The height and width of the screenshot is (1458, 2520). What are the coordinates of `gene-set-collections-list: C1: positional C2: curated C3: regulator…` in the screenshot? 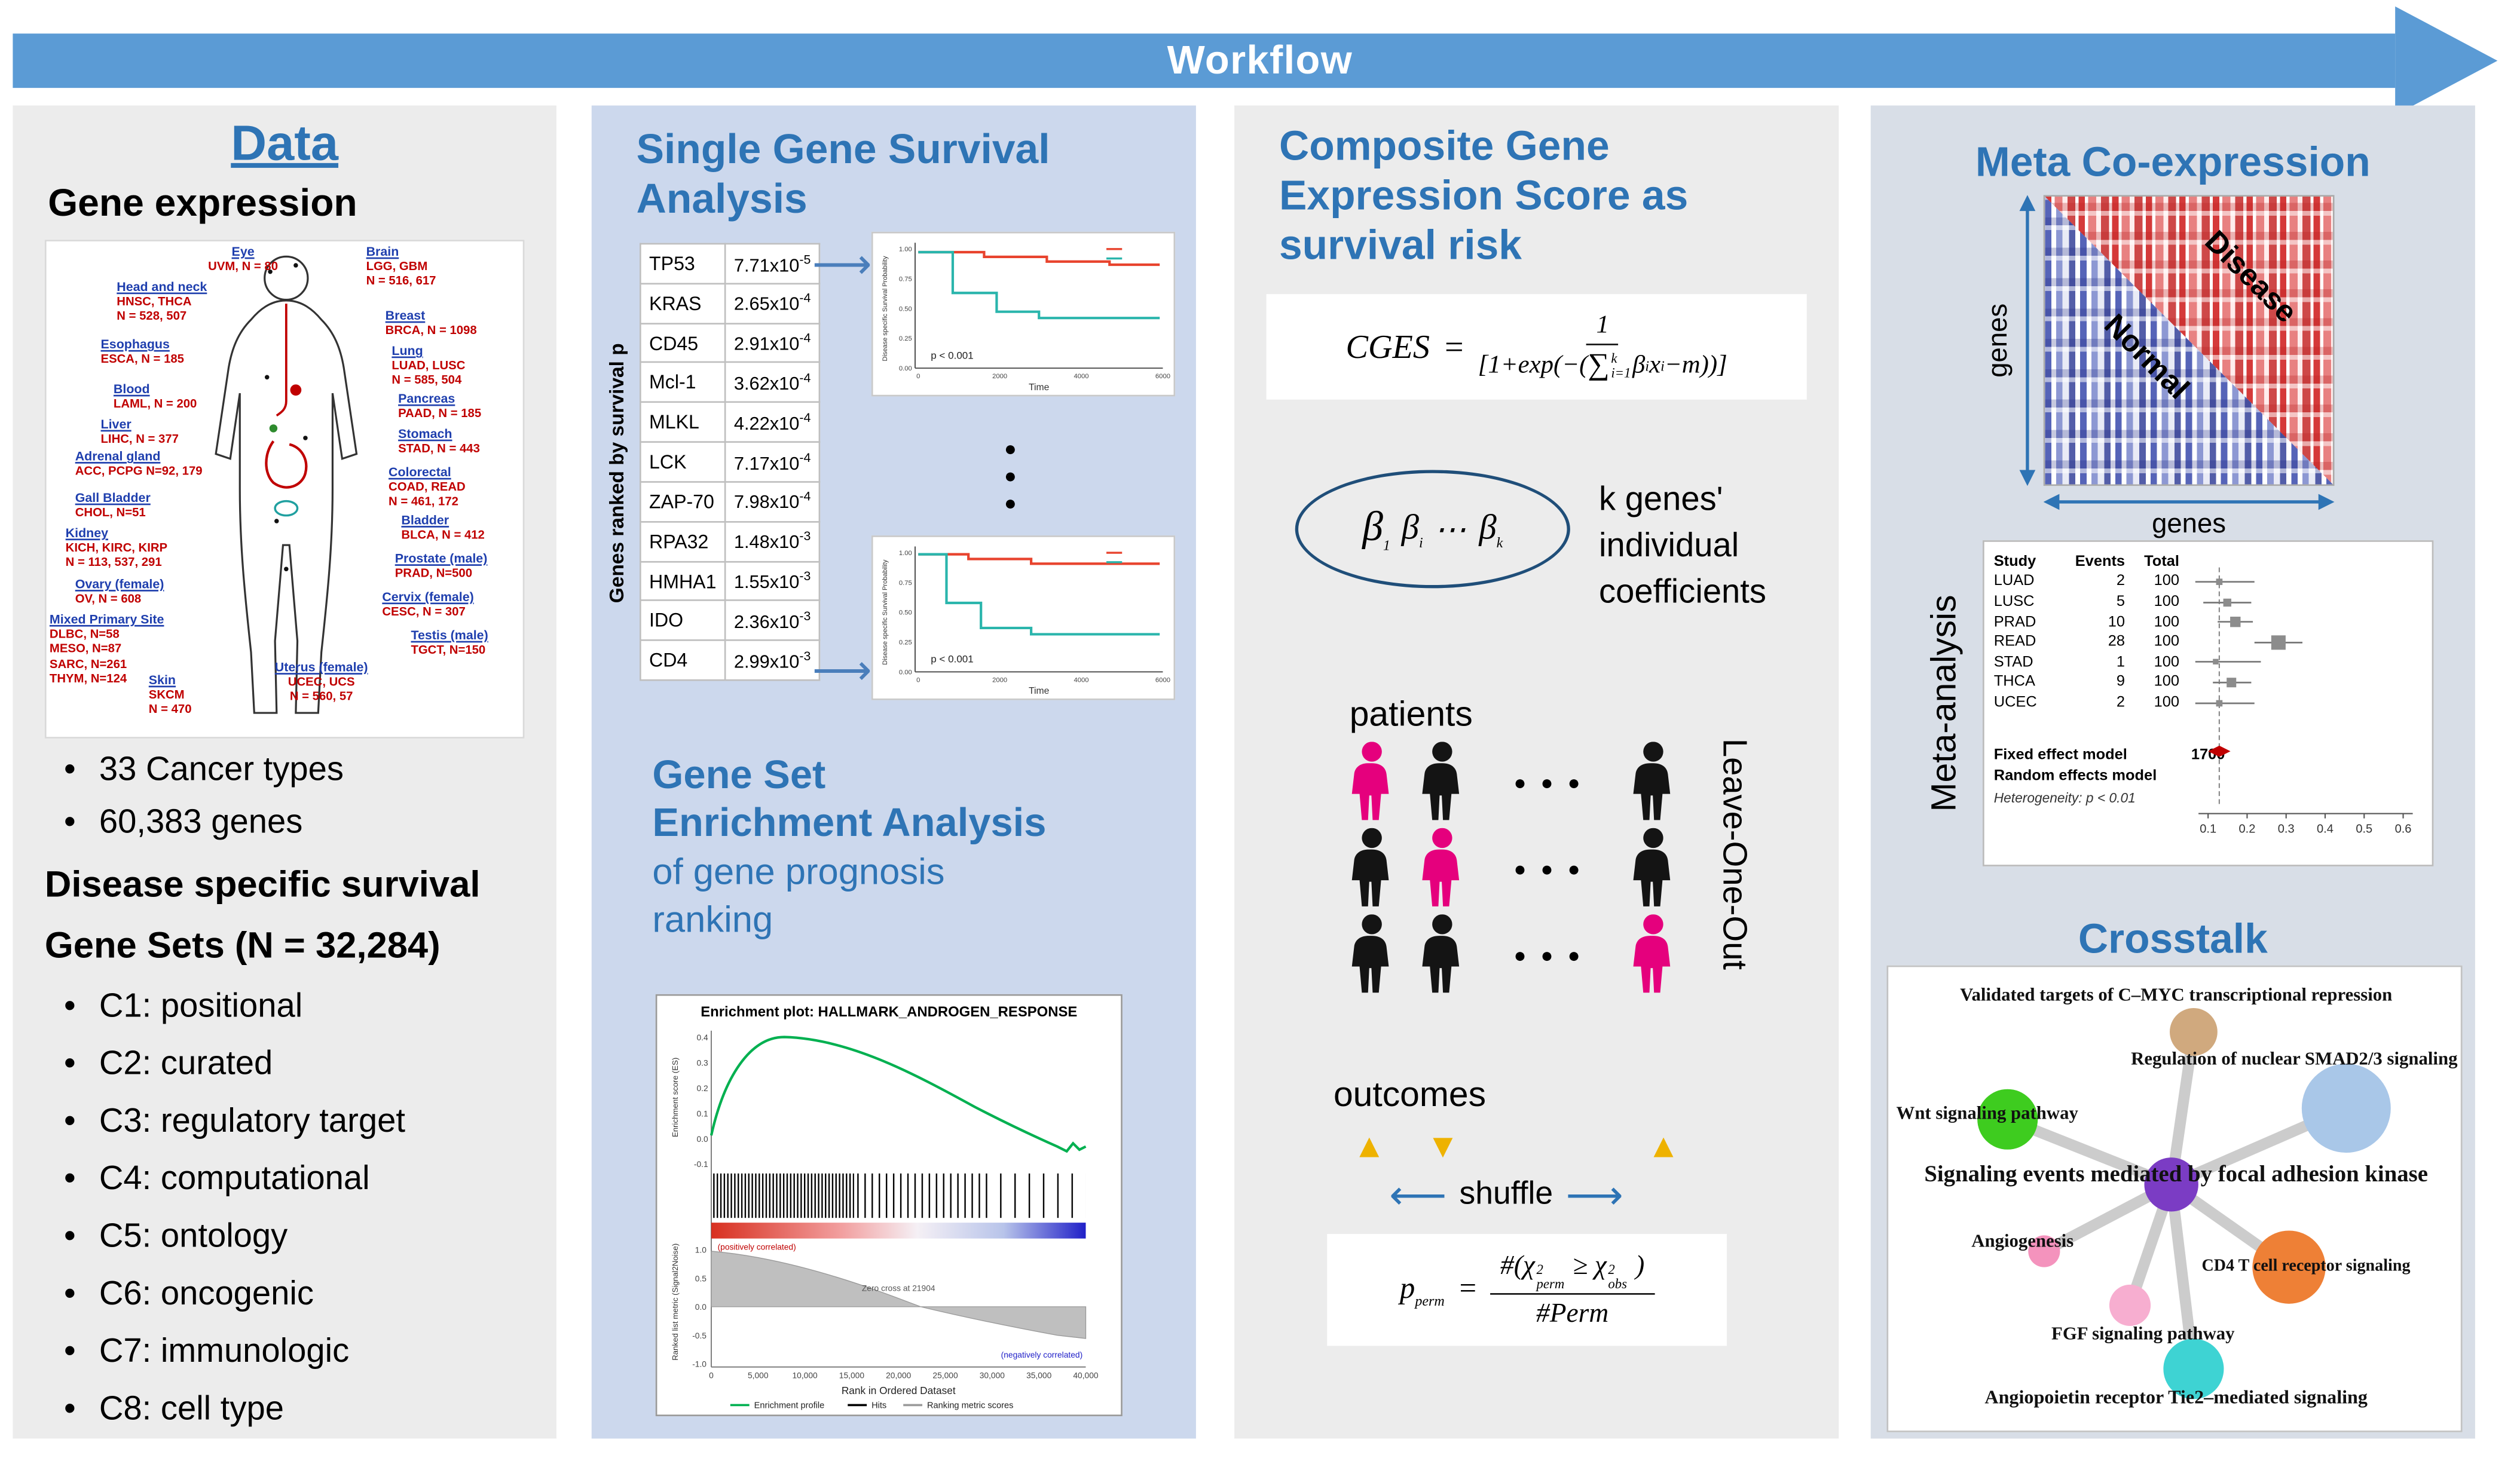 It's located at (233, 1218).